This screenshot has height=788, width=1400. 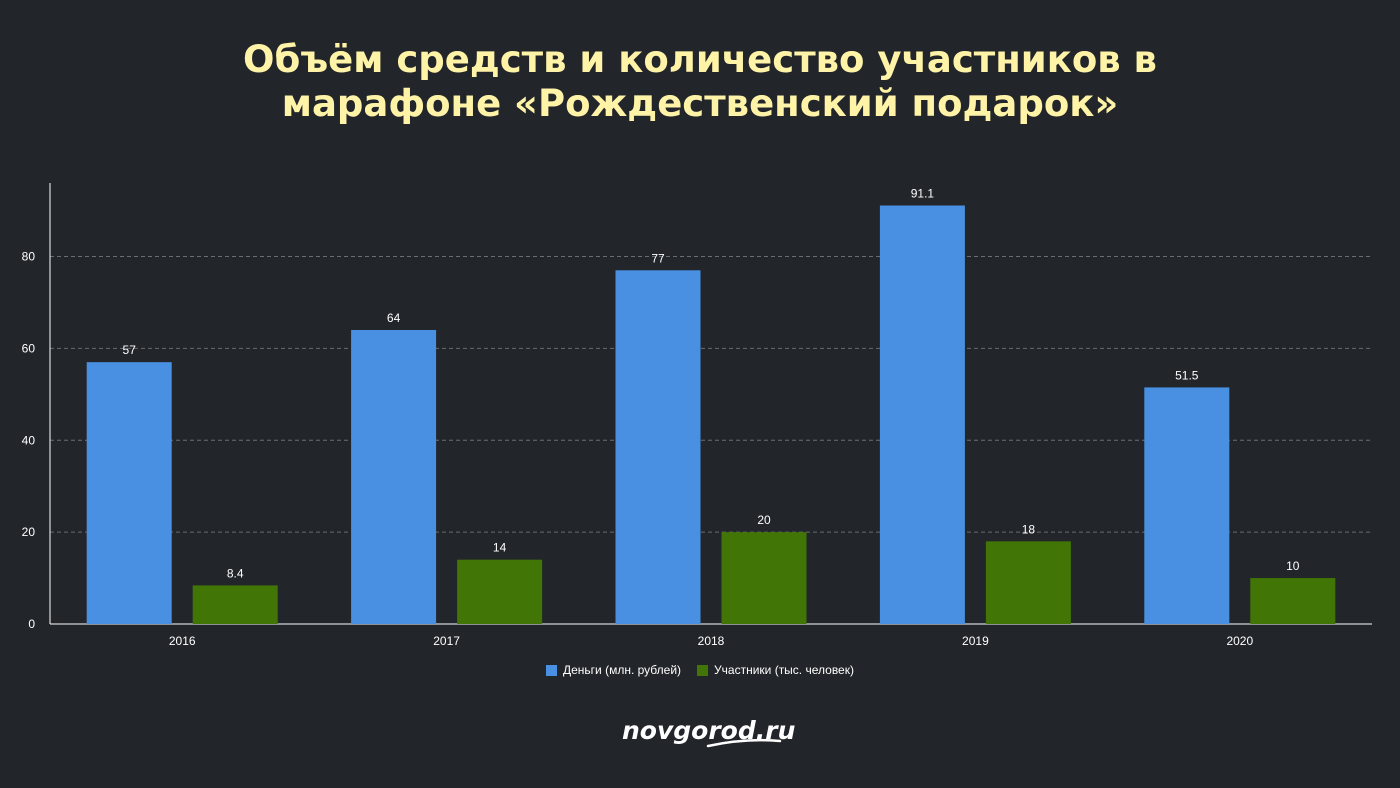 What do you see at coordinates (711, 641) in the screenshot?
I see `x-tick-label: 2018` at bounding box center [711, 641].